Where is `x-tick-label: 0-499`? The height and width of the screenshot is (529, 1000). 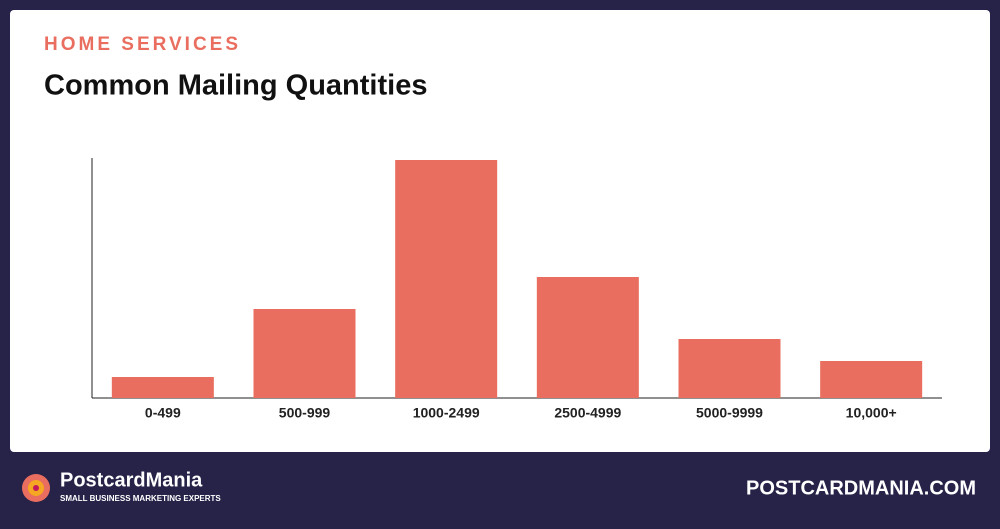 x-tick-label: 0-499 is located at coordinates (163, 413).